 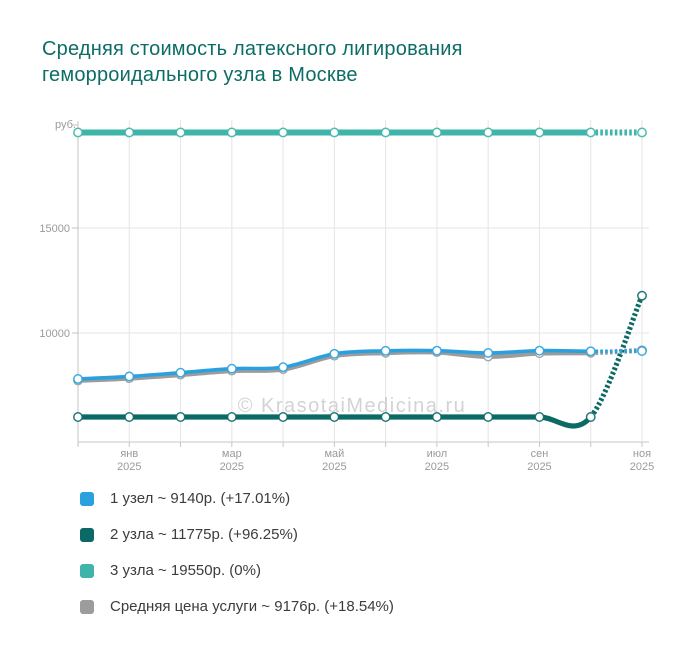 I want to click on legend-item-0: 1 узел ~ 9140р. (+17.01%), so click(x=237, y=498).